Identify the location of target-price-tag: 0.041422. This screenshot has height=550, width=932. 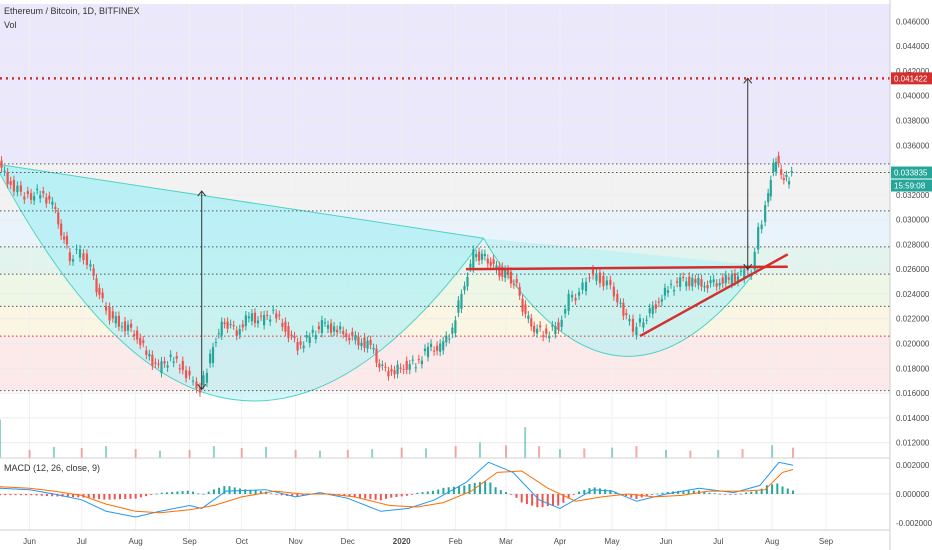
(911, 78).